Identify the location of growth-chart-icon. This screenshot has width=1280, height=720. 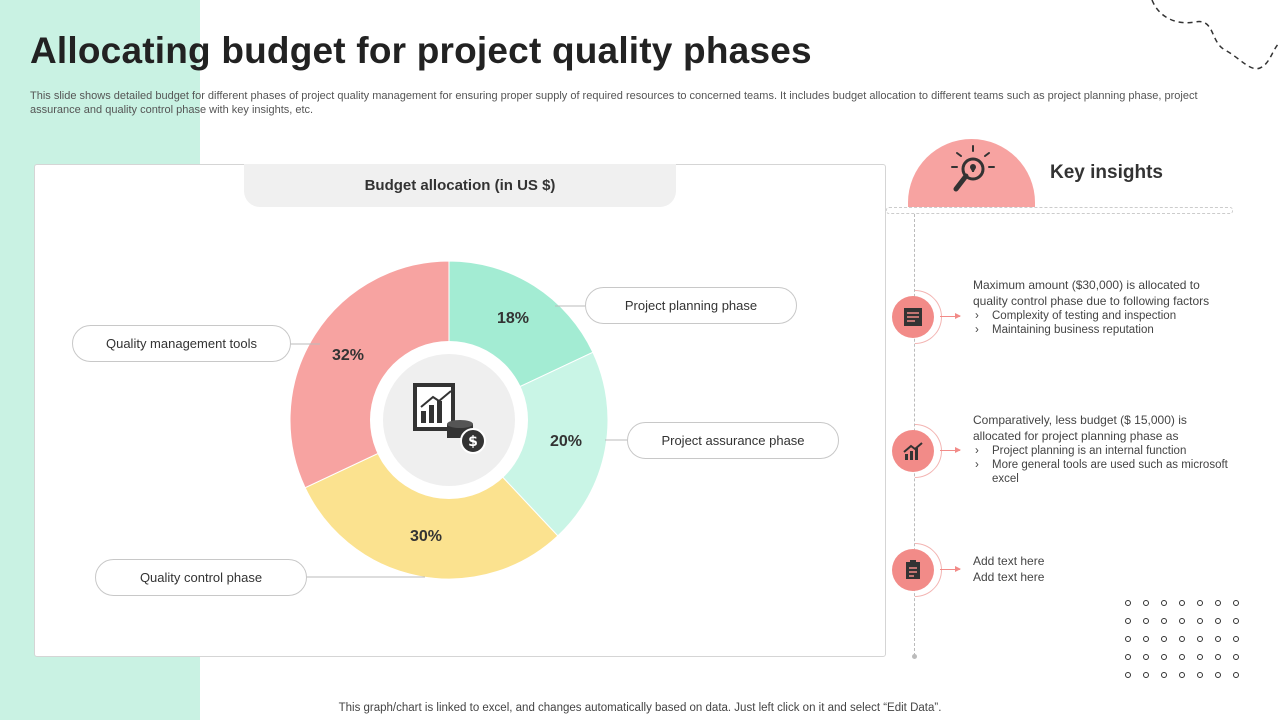
(913, 451).